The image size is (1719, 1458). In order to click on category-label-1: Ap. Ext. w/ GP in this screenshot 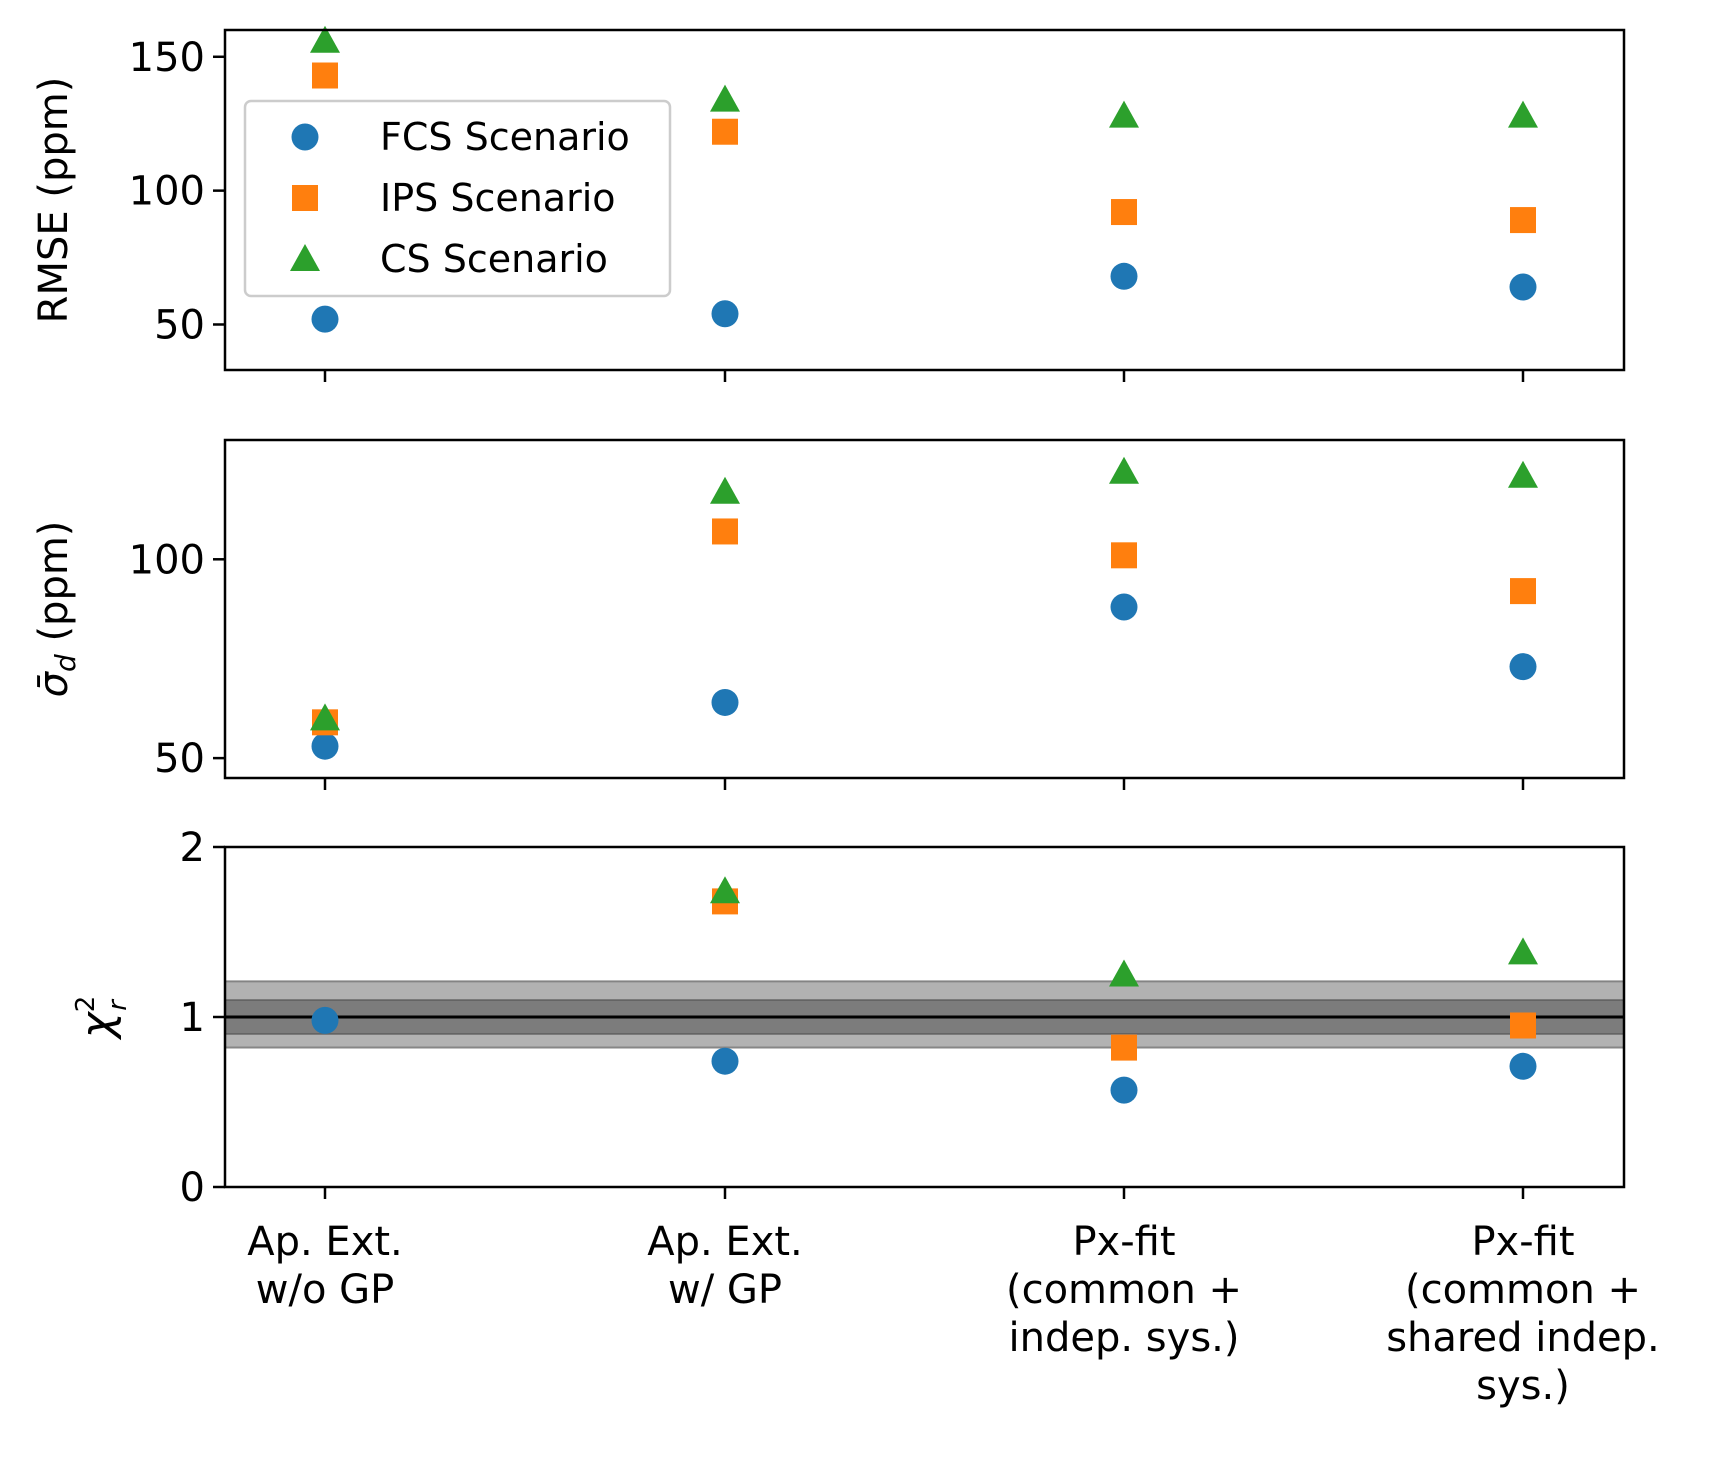, I will do `click(725, 1266)`.